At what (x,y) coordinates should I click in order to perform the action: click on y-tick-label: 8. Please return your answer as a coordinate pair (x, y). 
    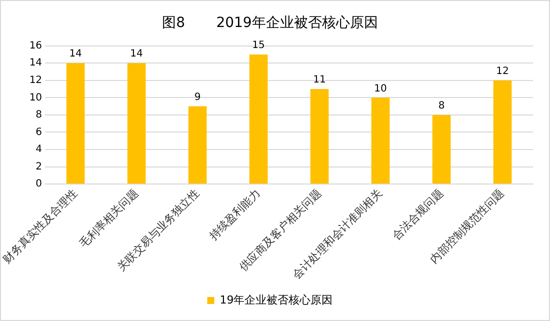
    Looking at the image, I should click on (39, 115).